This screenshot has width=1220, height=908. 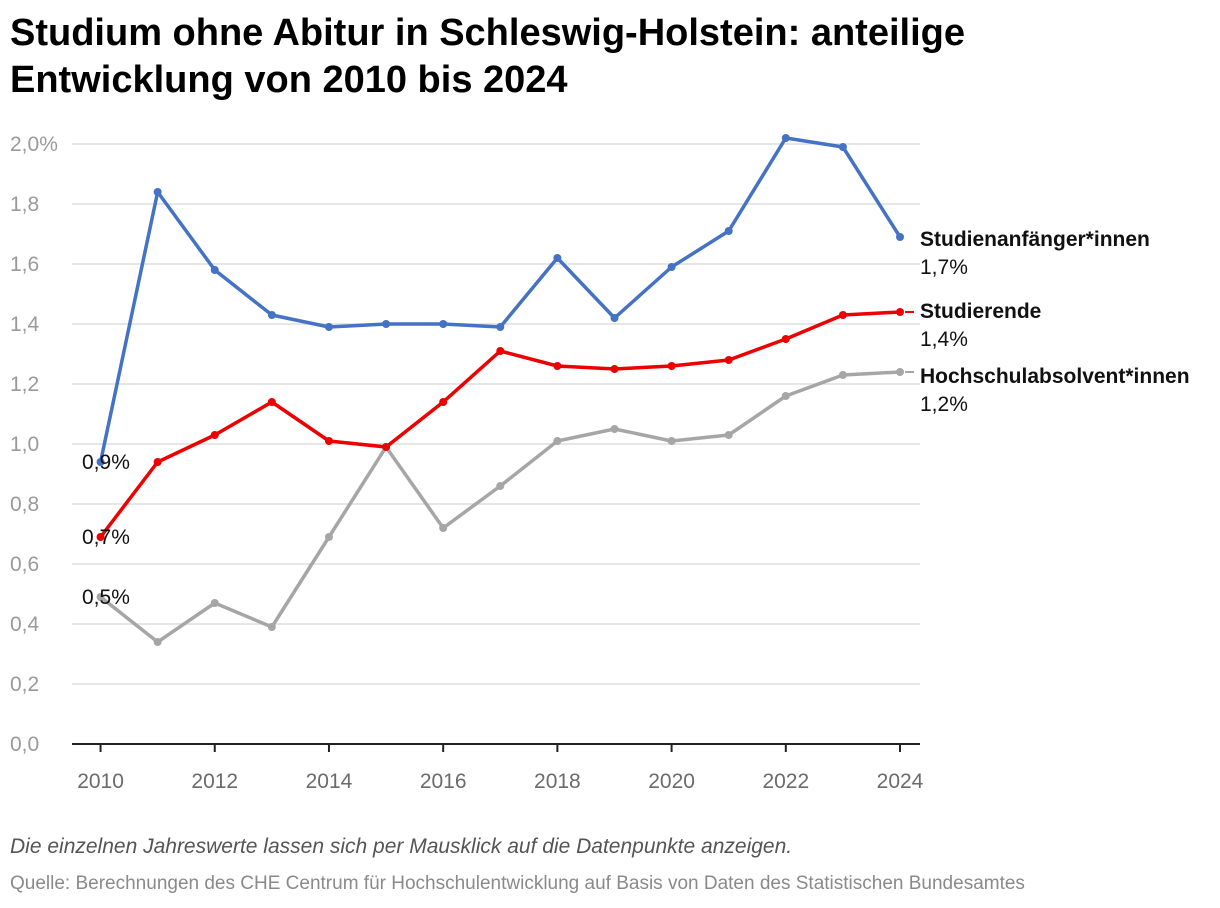 I want to click on y-tick-label: 1,6, so click(x=24, y=264).